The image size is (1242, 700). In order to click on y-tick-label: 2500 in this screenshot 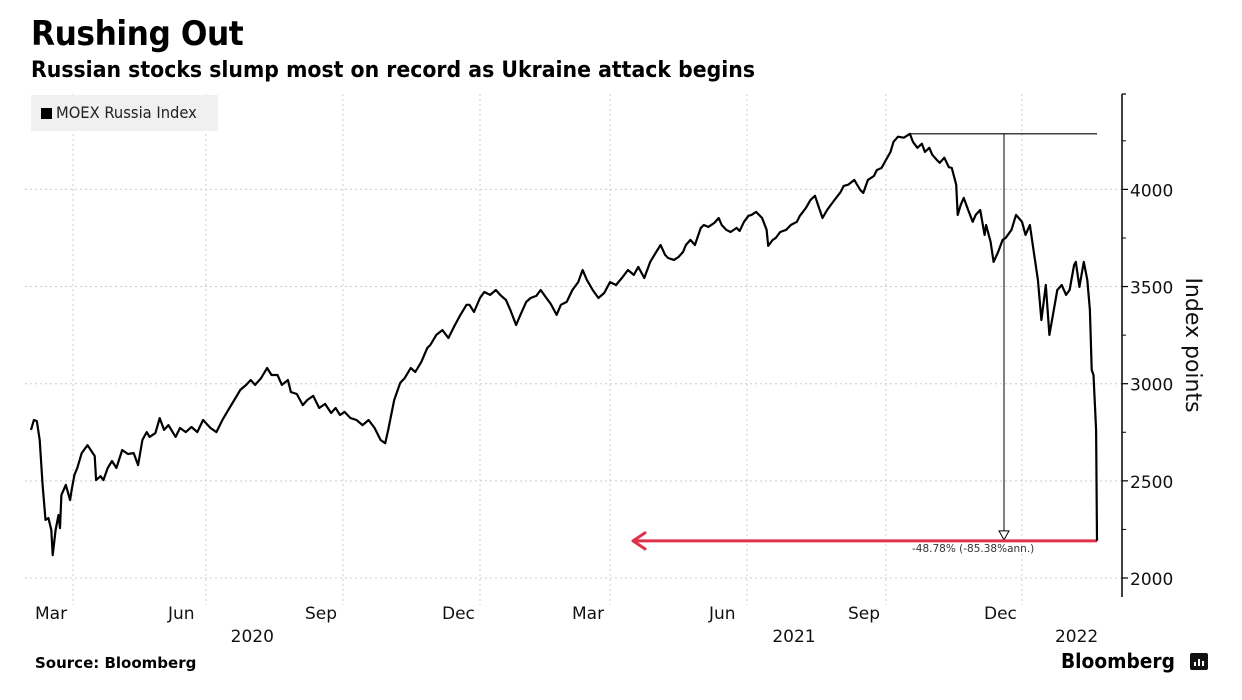, I will do `click(1151, 483)`.